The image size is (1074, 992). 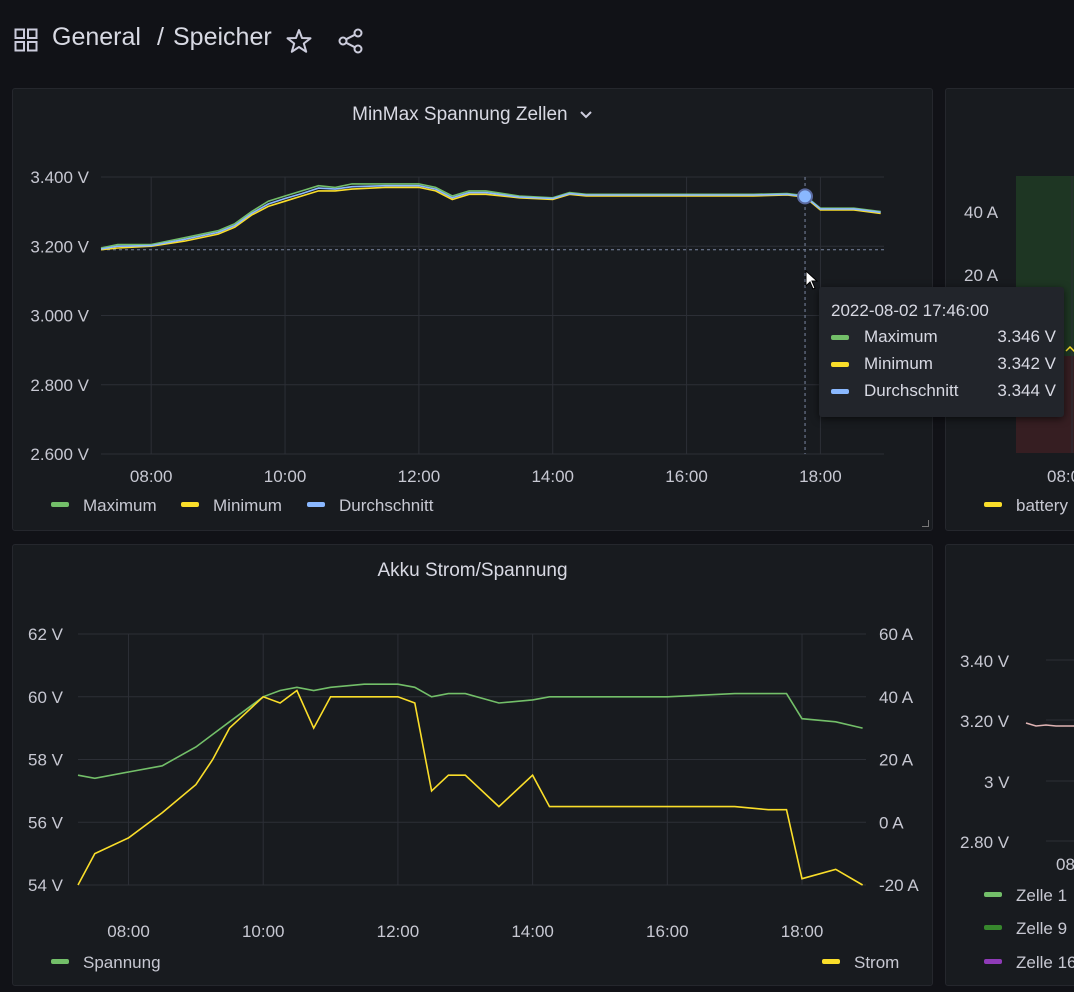 I want to click on y-tick-label: 3.200 V, so click(x=59, y=246).